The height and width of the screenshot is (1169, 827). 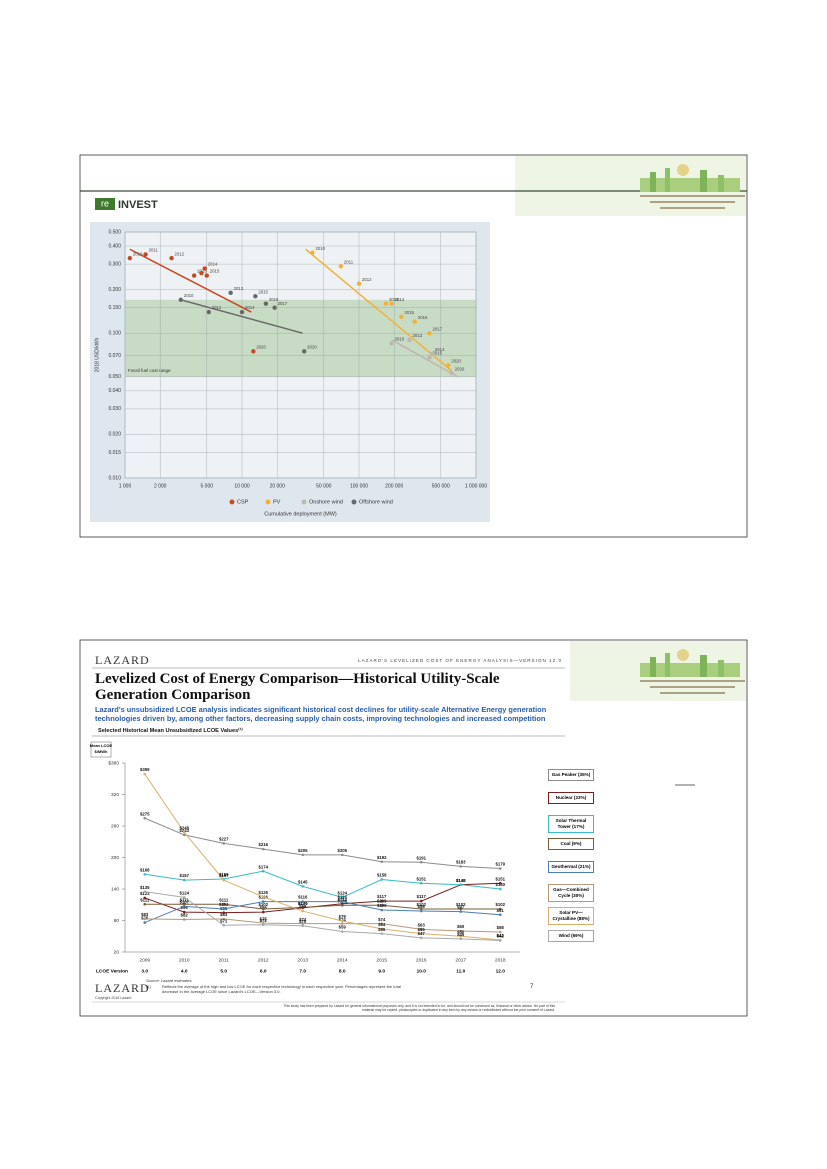 I want to click on city-illustration, so click(x=692, y=186).